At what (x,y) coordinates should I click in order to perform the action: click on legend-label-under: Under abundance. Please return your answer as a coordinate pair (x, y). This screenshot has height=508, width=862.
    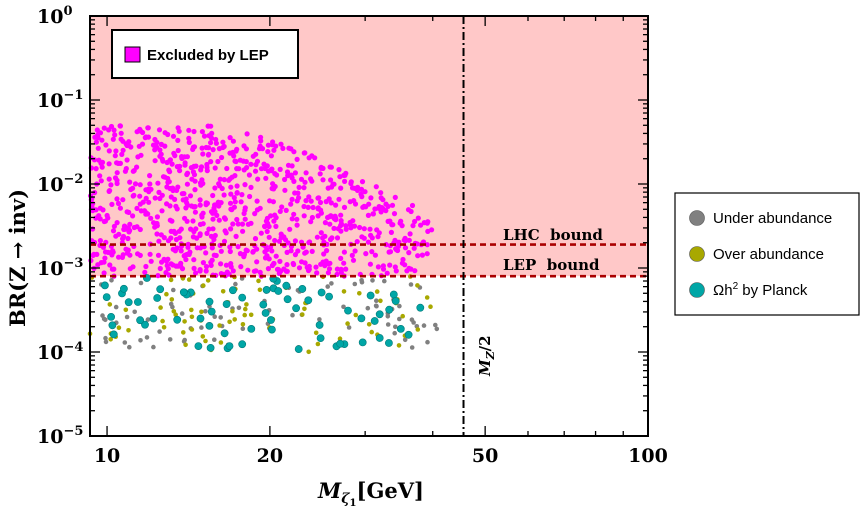
    Looking at the image, I should click on (772, 218).